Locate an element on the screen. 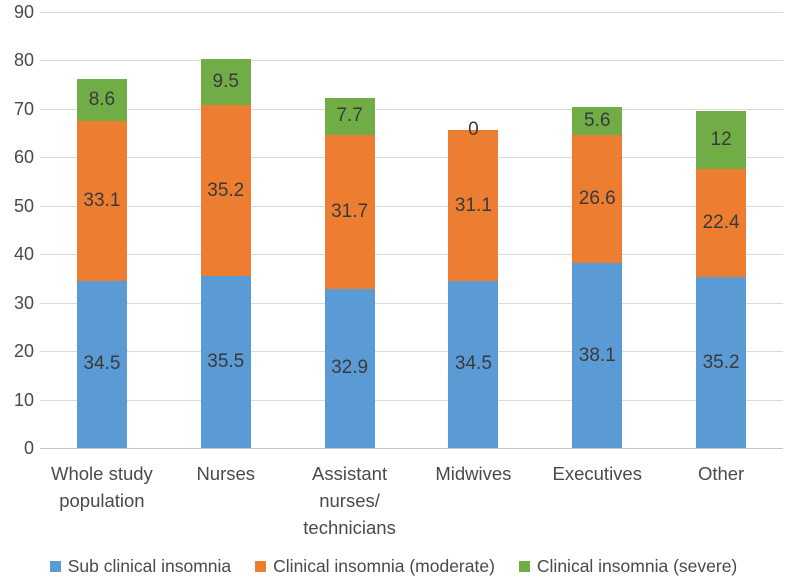 The width and height of the screenshot is (787, 582). y-axis-tick-label: 40 is located at coordinates (23, 254).